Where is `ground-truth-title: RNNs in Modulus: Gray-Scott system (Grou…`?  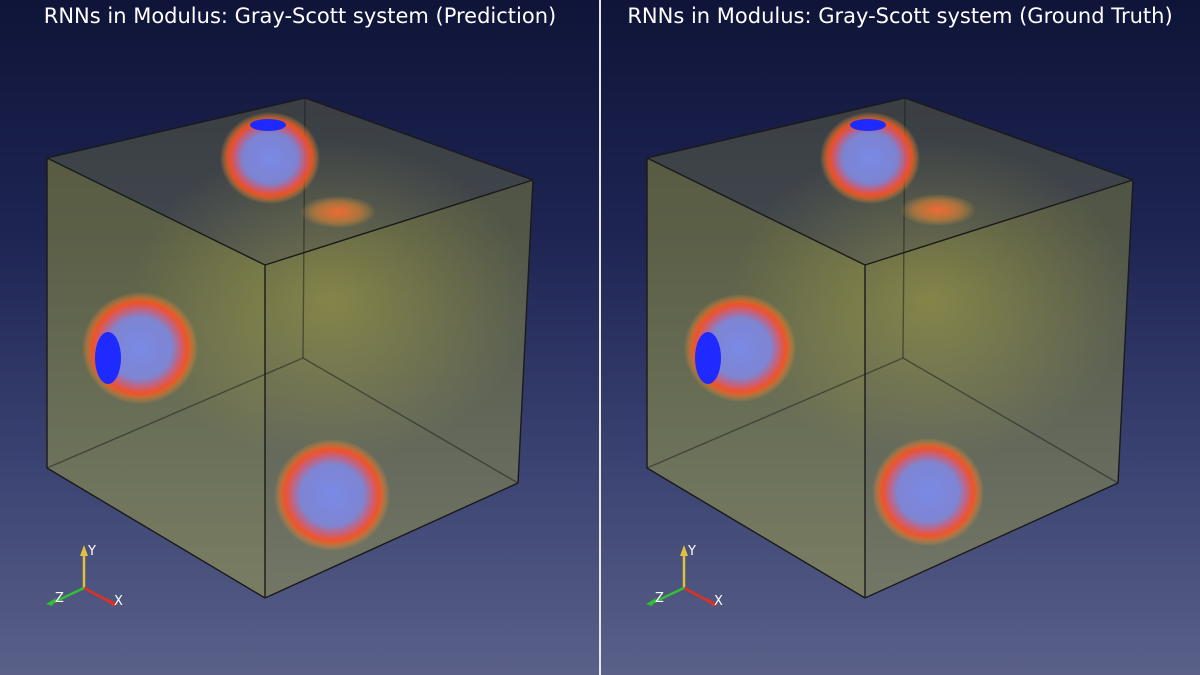
ground-truth-title: RNNs in Modulus: Gray-Scott system (Grou… is located at coordinates (900, 16).